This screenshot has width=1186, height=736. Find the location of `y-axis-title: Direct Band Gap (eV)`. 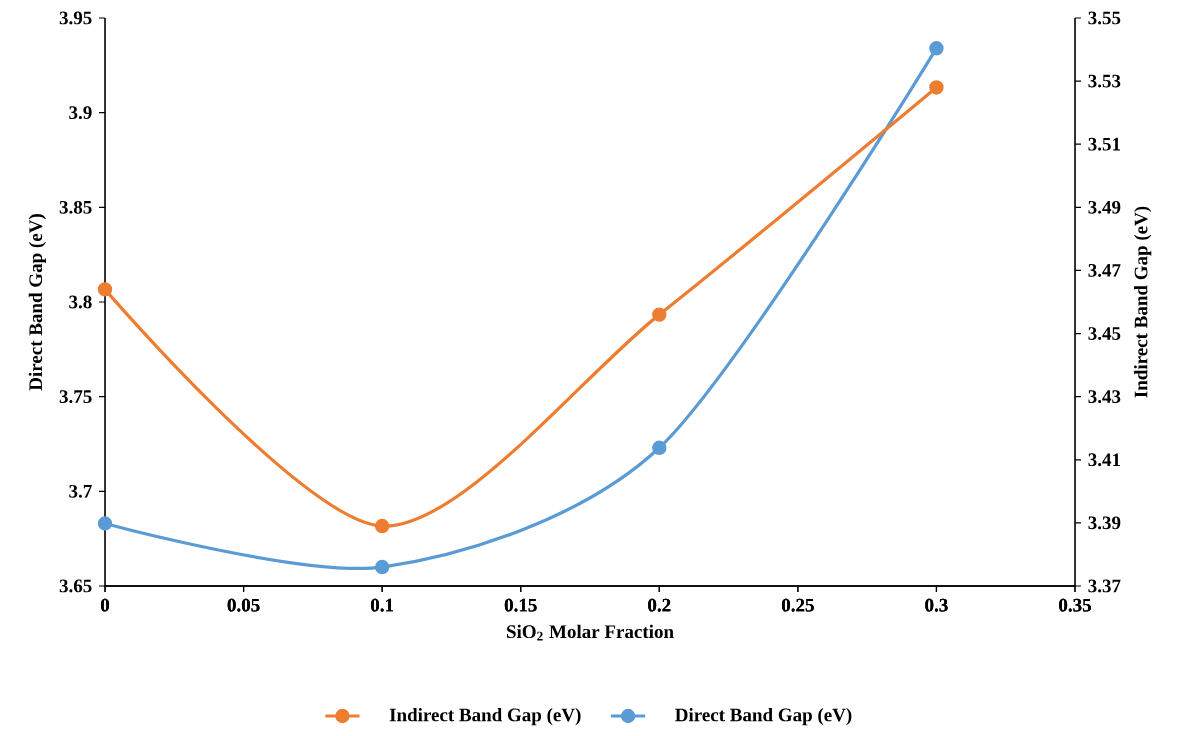

y-axis-title: Direct Band Gap (eV) is located at coordinates (37, 302).